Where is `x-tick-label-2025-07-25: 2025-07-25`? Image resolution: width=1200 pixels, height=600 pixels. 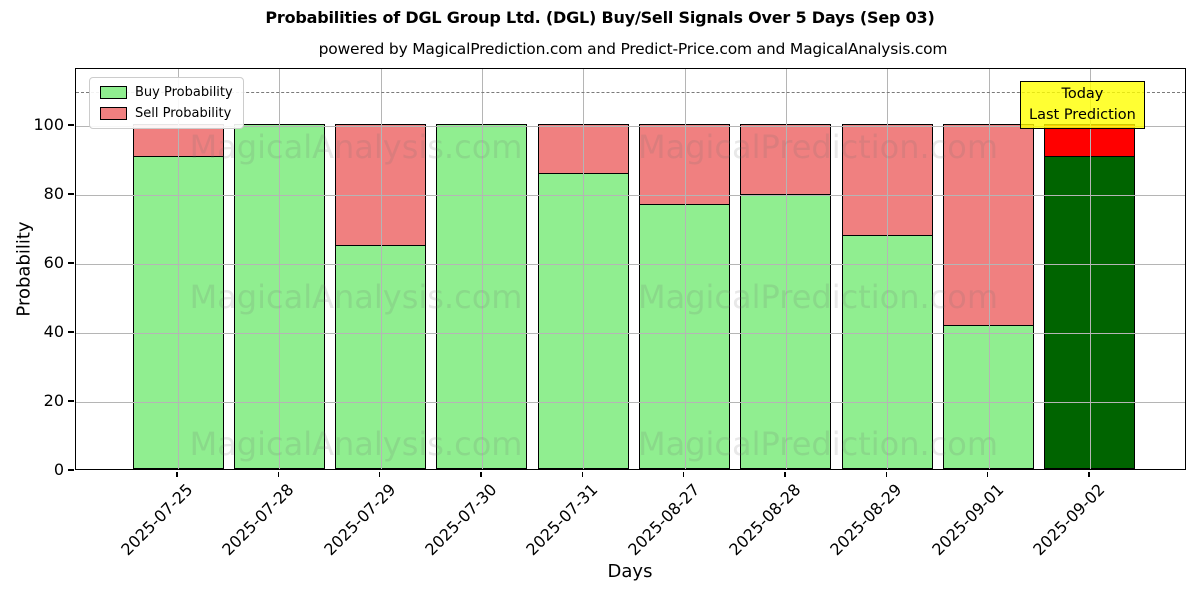
x-tick-label-2025-07-25: 2025-07-25 is located at coordinates (157, 520).